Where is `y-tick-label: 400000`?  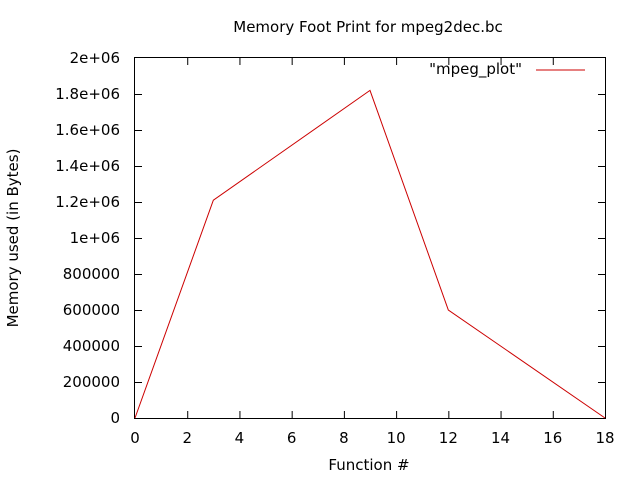
y-tick-label: 400000 is located at coordinates (91, 346).